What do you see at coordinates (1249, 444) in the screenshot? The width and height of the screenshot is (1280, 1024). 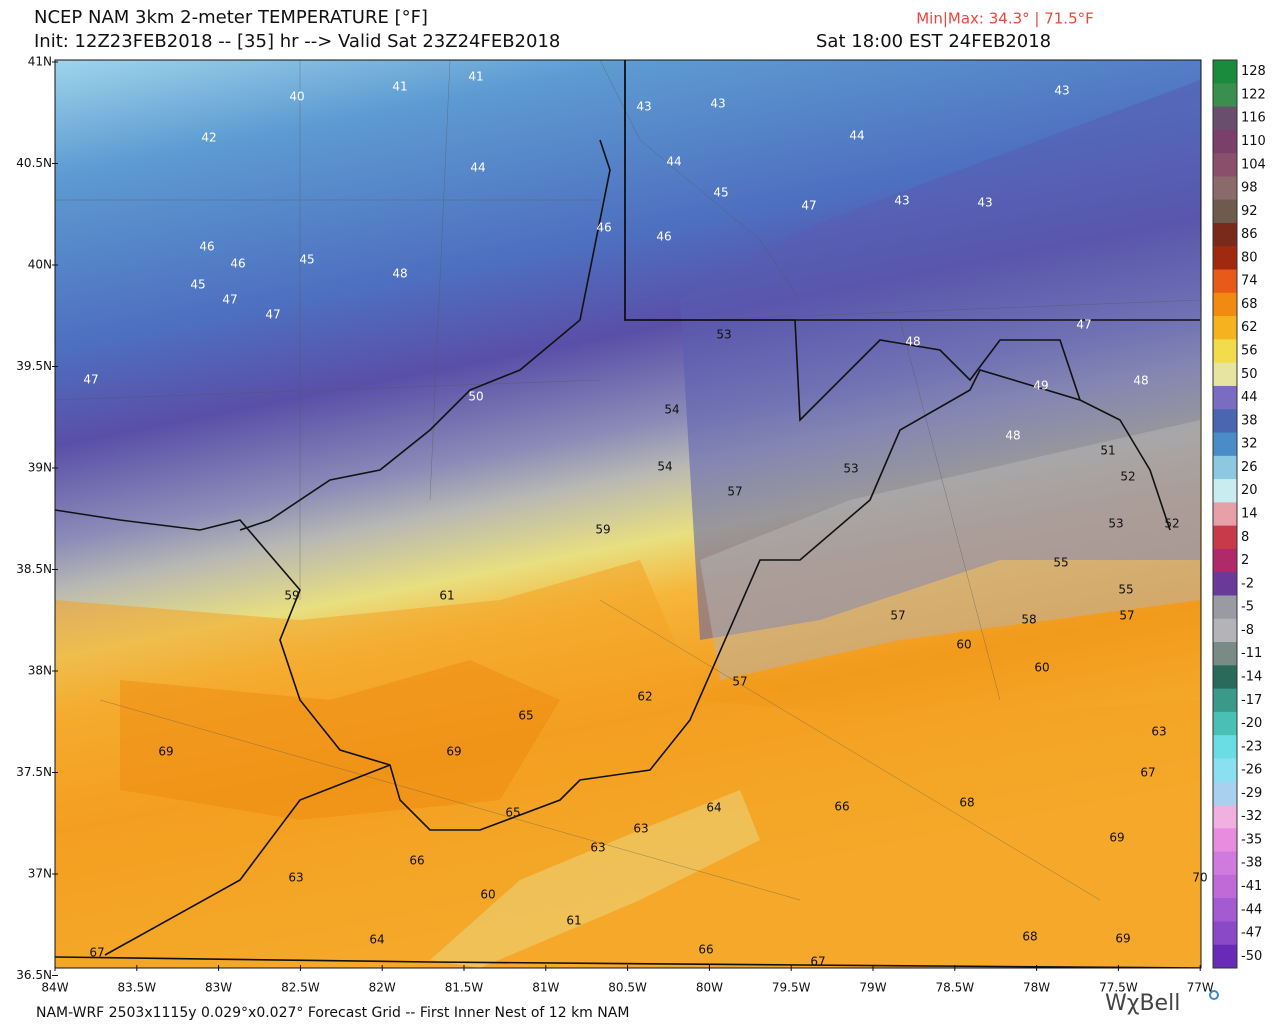 I see `colorbar-label: 32` at bounding box center [1249, 444].